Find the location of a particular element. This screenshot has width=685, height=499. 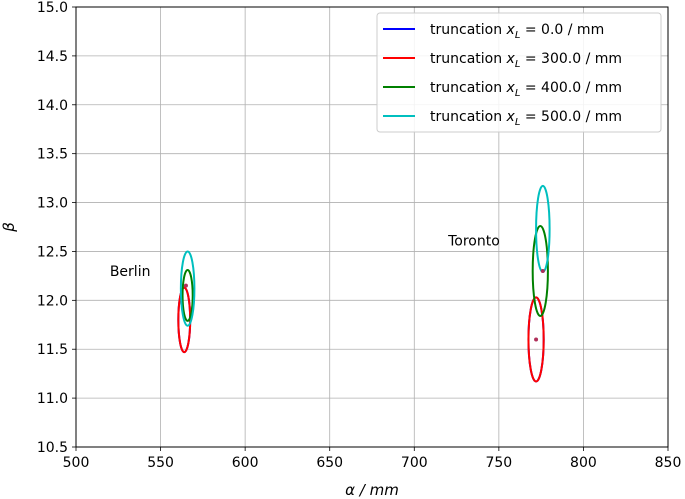

x-tick-label: 700 is located at coordinates (414, 463).